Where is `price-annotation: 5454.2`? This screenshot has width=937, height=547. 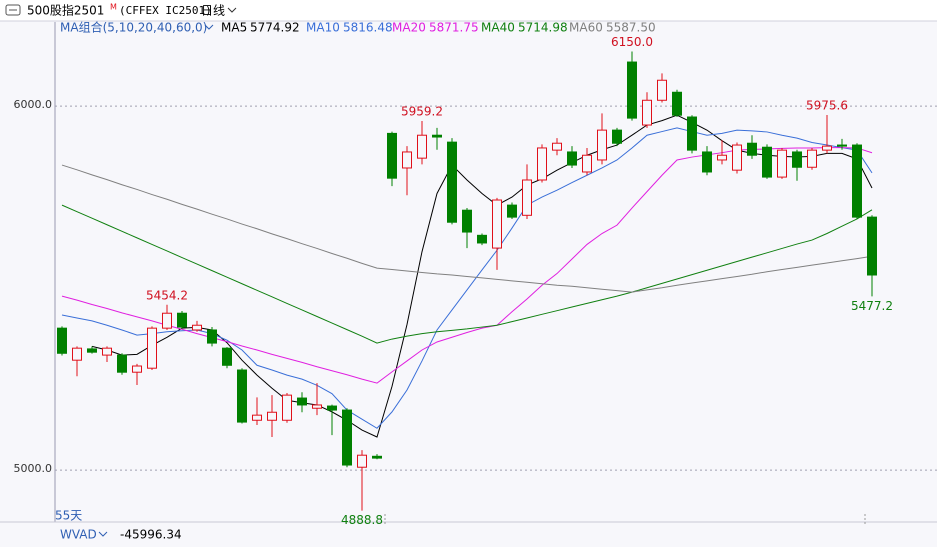 price-annotation: 5454.2 is located at coordinates (167, 295).